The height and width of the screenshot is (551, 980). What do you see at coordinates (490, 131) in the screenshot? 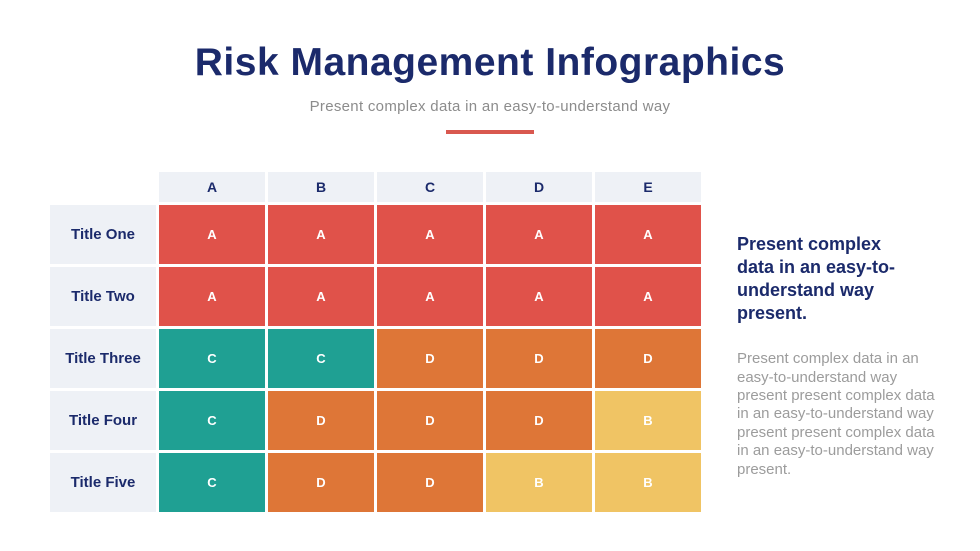
I see `accent-divider` at bounding box center [490, 131].